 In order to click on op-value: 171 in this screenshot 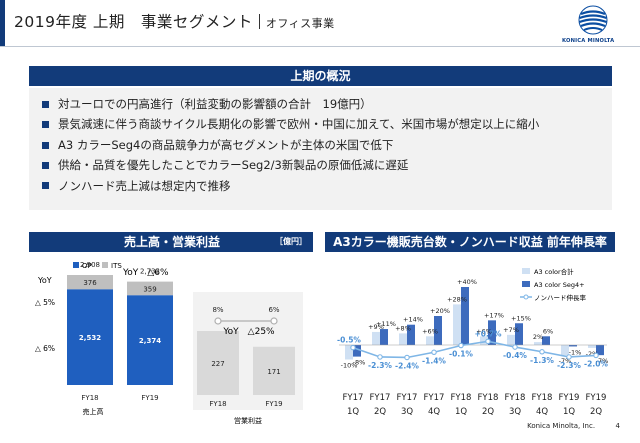, I will do `click(273, 372)`.